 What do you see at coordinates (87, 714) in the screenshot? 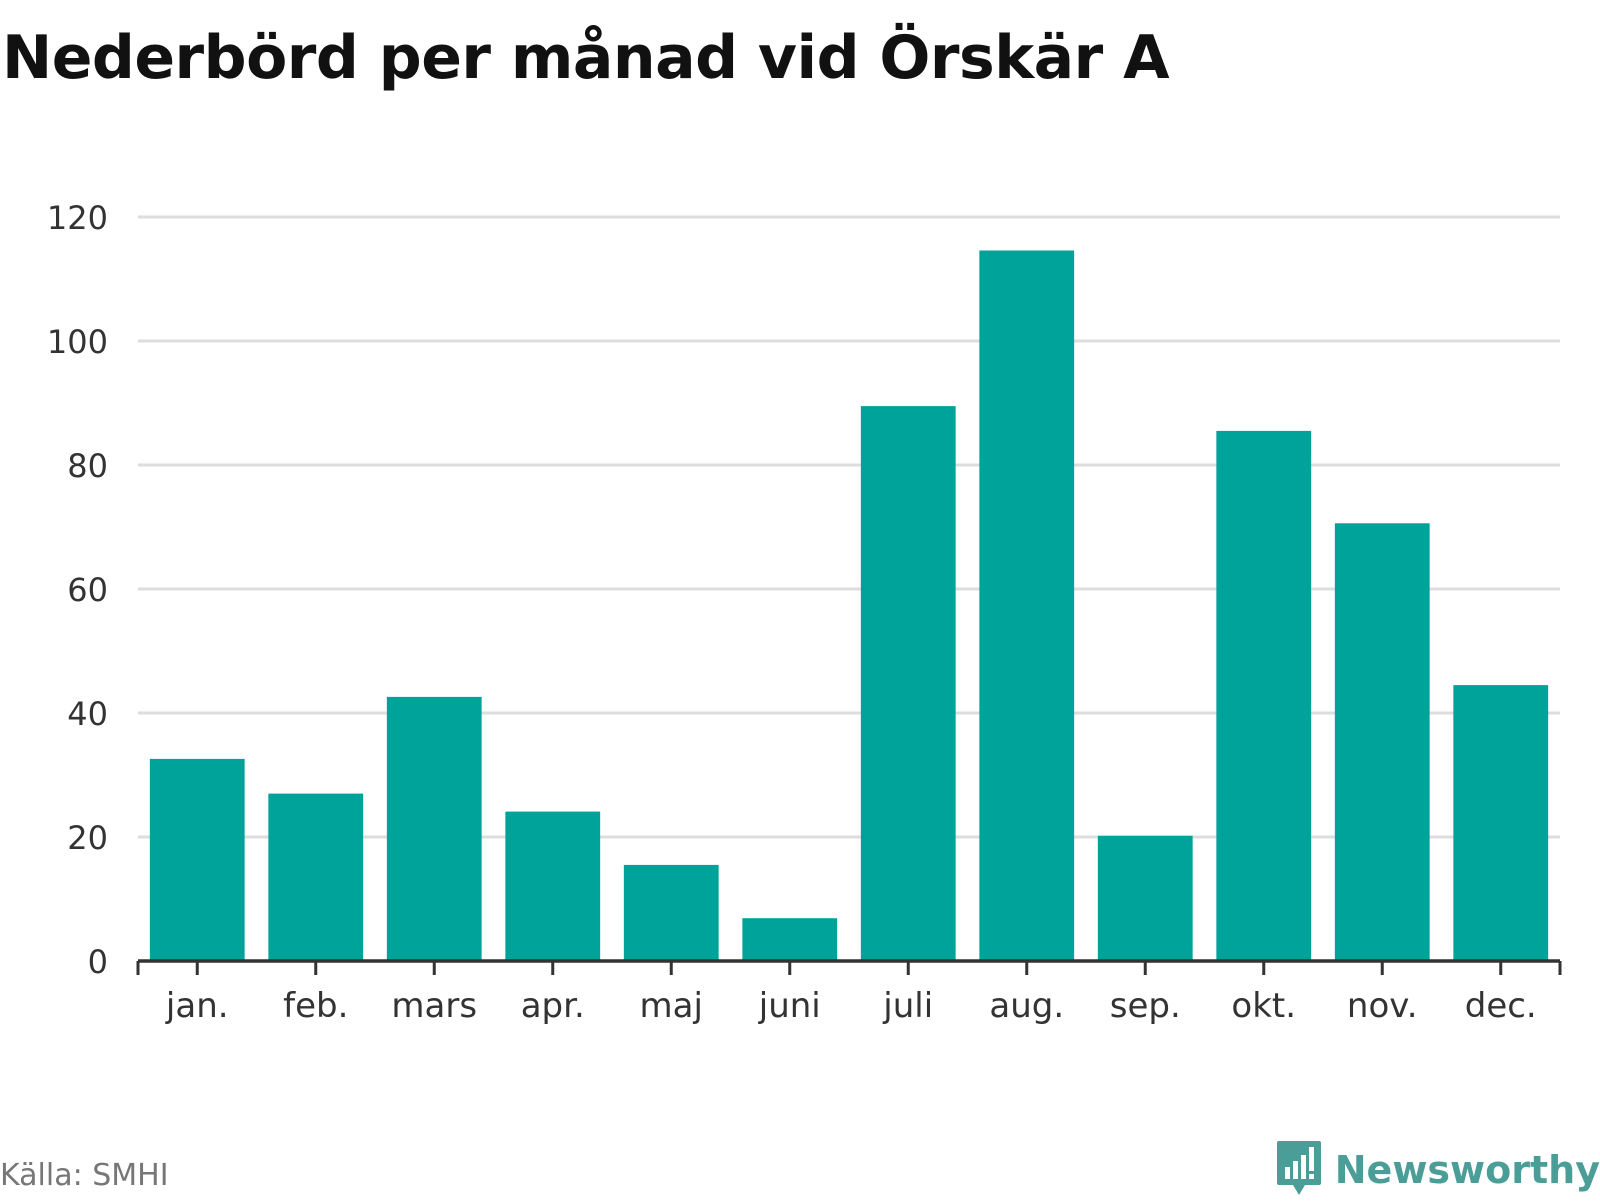
I see `y-tick-label-2: 40` at bounding box center [87, 714].